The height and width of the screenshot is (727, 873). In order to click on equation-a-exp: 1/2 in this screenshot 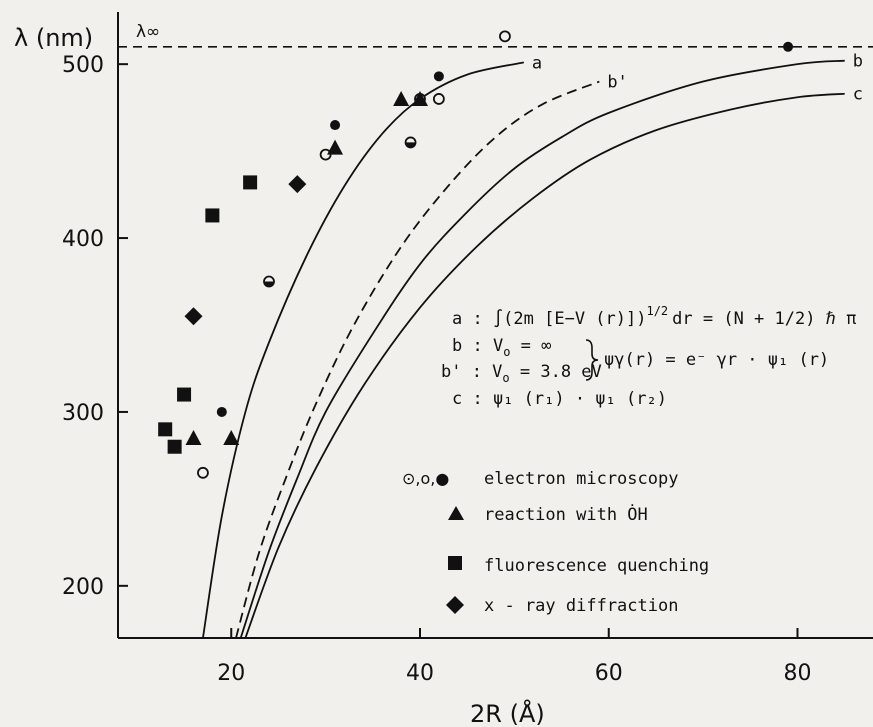, I will do `click(657, 311)`.